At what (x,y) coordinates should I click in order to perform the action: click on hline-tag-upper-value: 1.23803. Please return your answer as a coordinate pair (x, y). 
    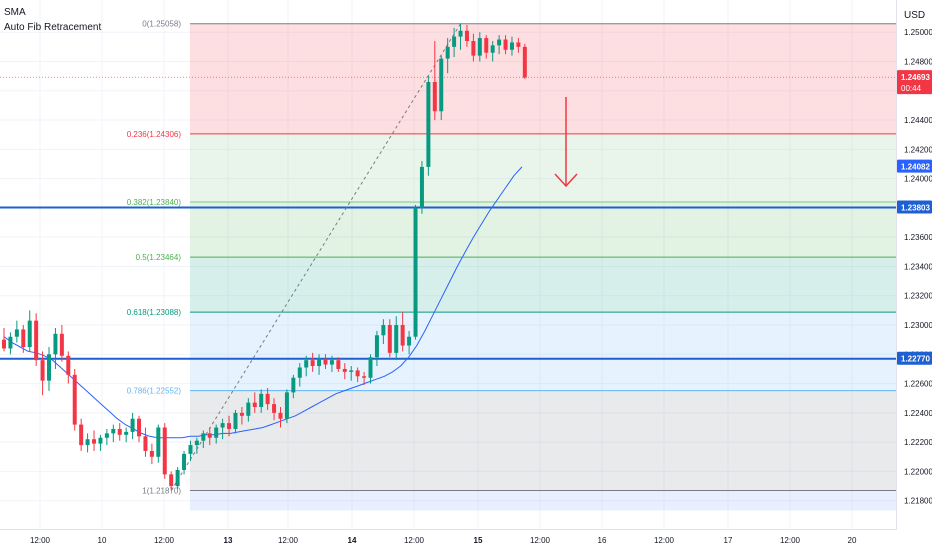
    Looking at the image, I should click on (915, 207).